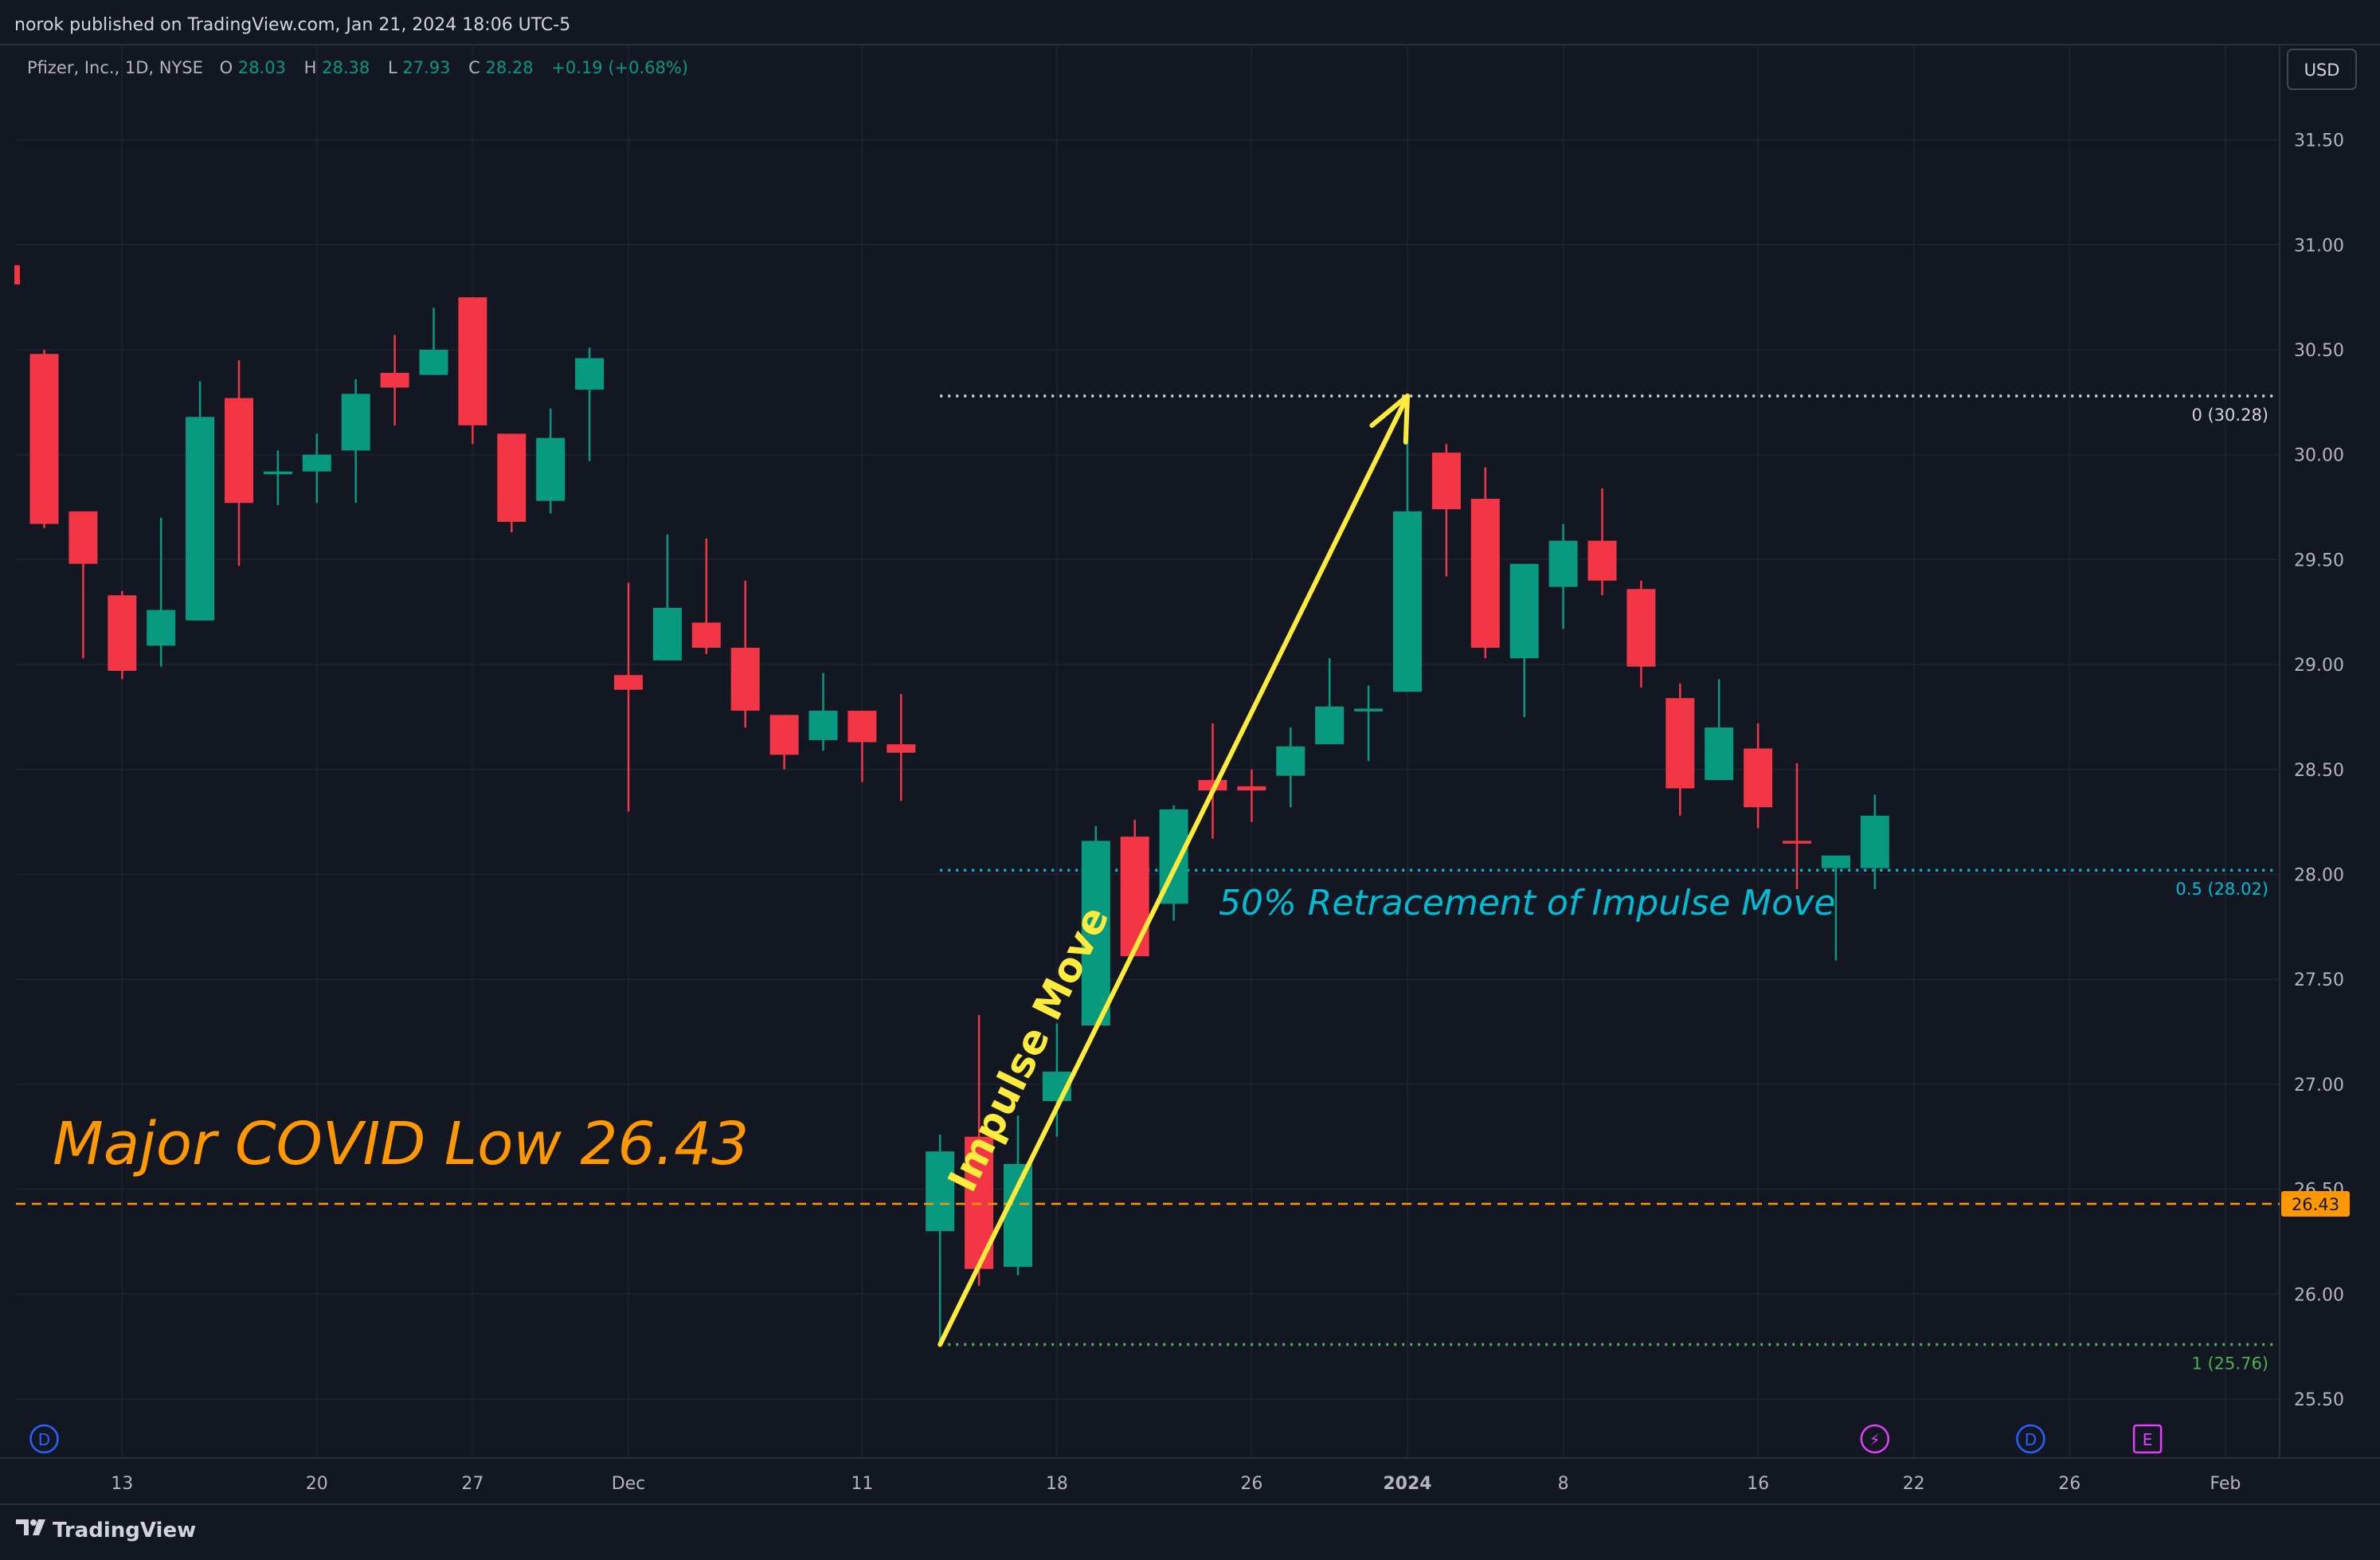  I want to click on tradingview-logo: TradingView, so click(106, 1530).